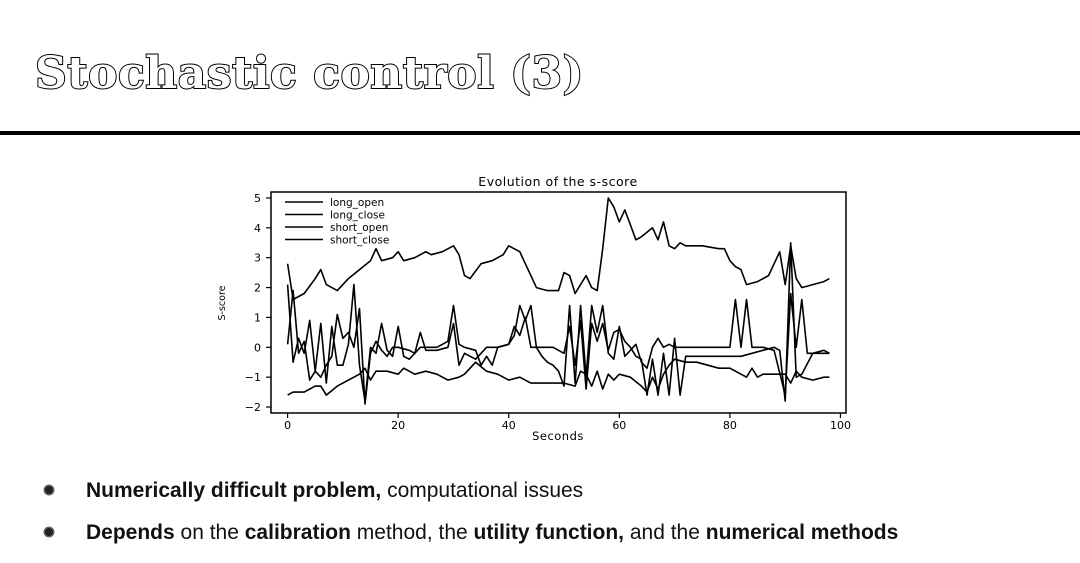  Describe the element at coordinates (359, 228) in the screenshot. I see `legend-label: short_open` at that location.